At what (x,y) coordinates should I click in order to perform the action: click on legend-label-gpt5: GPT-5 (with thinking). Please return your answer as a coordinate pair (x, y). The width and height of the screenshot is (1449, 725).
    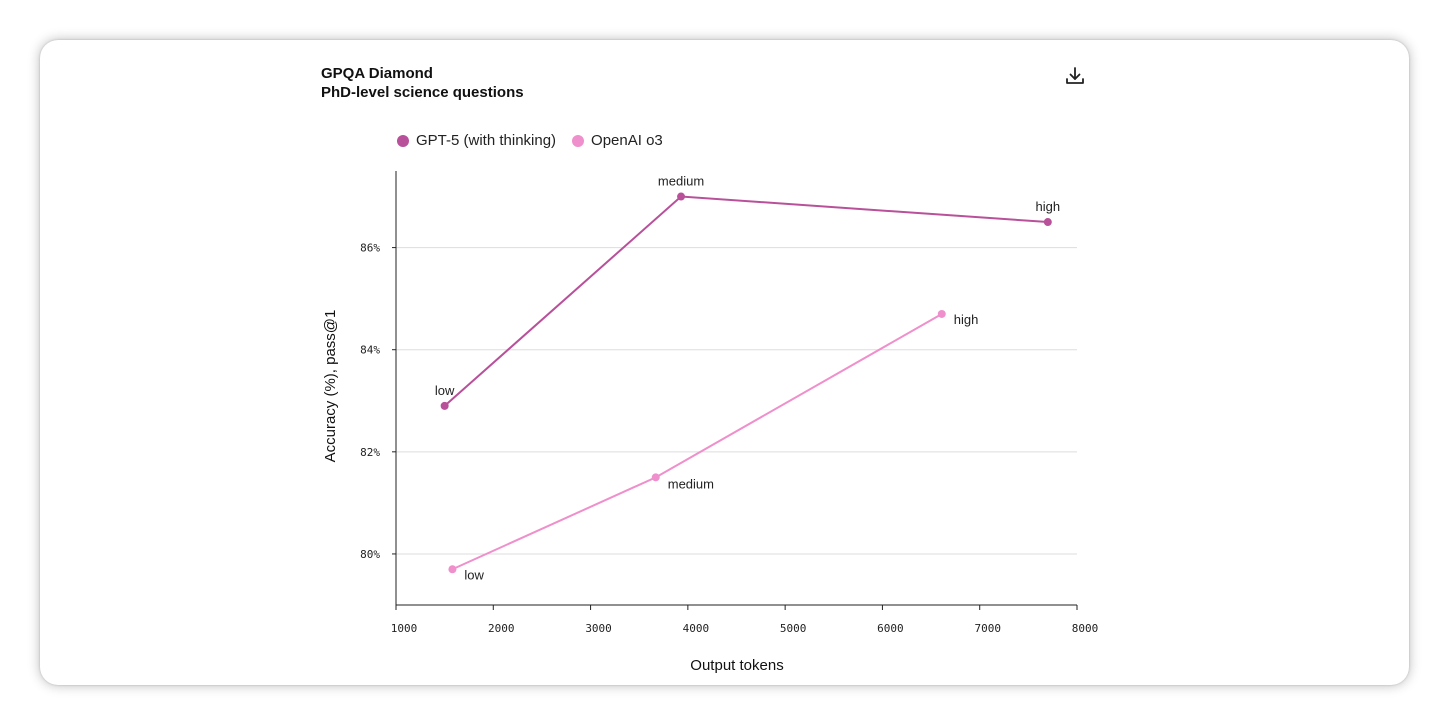
    Looking at the image, I should click on (486, 140).